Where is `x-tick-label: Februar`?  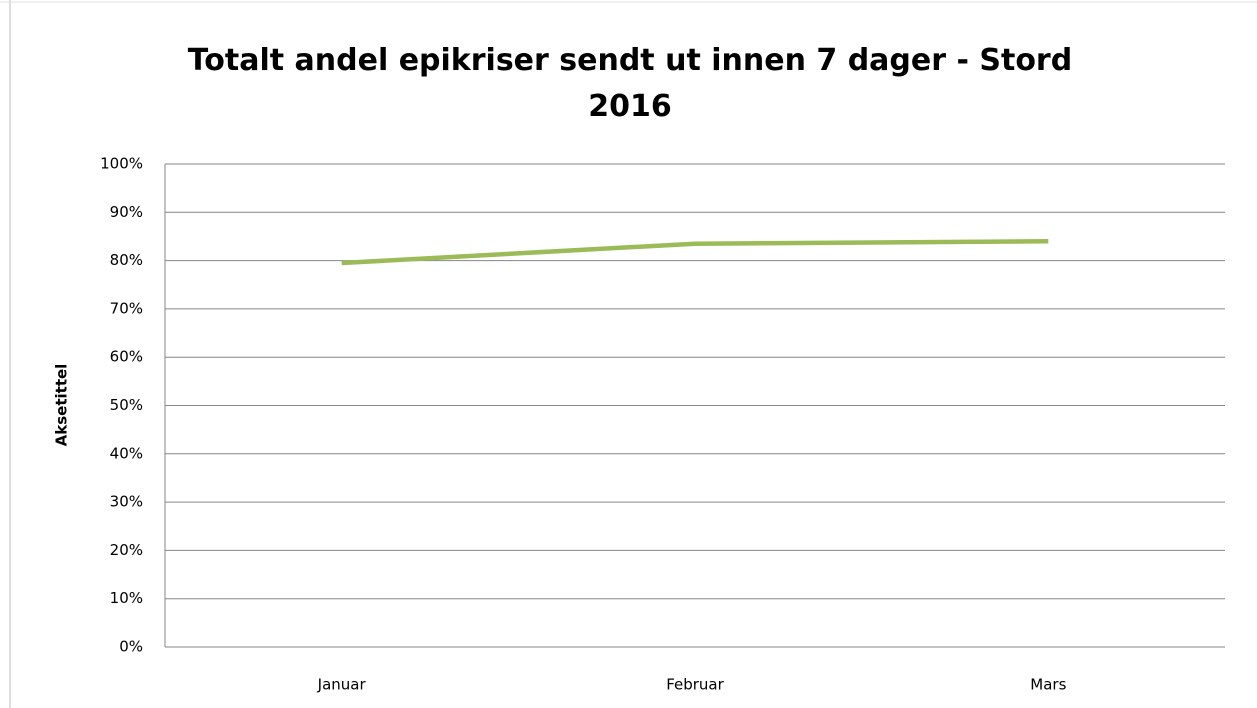 x-tick-label: Februar is located at coordinates (695, 685).